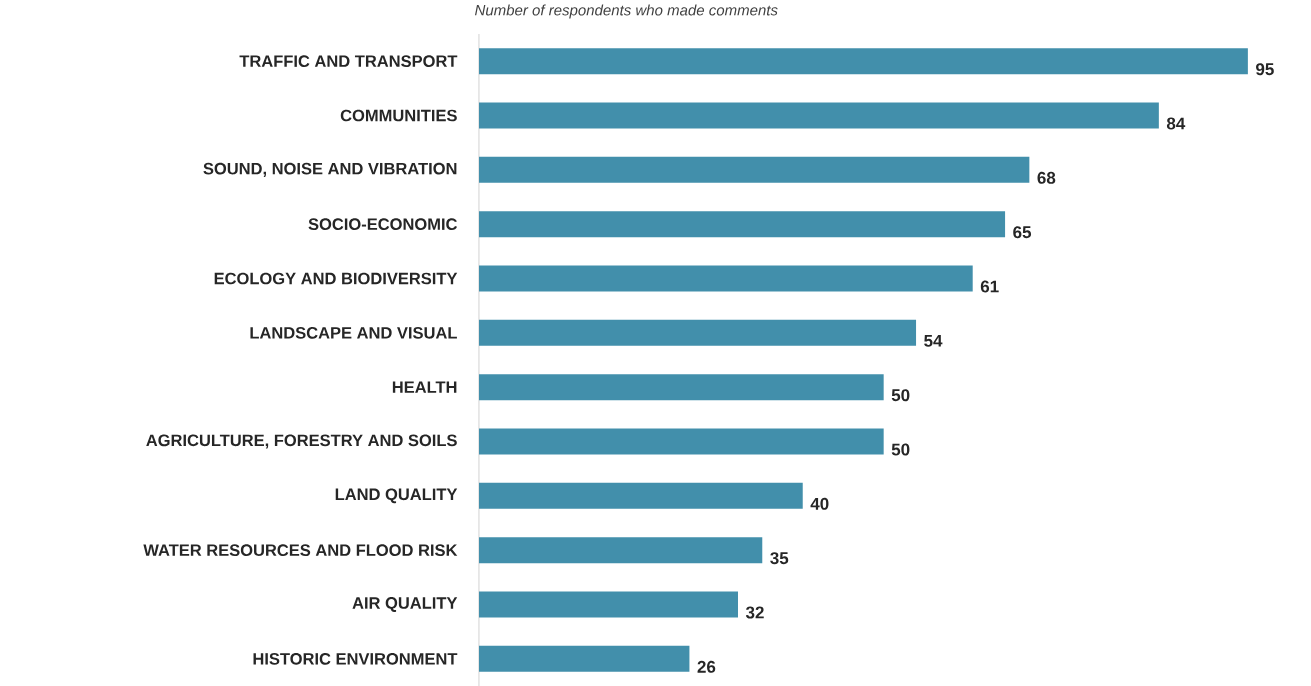 The width and height of the screenshot is (1311, 686). I want to click on data-label: 68, so click(1046, 177).